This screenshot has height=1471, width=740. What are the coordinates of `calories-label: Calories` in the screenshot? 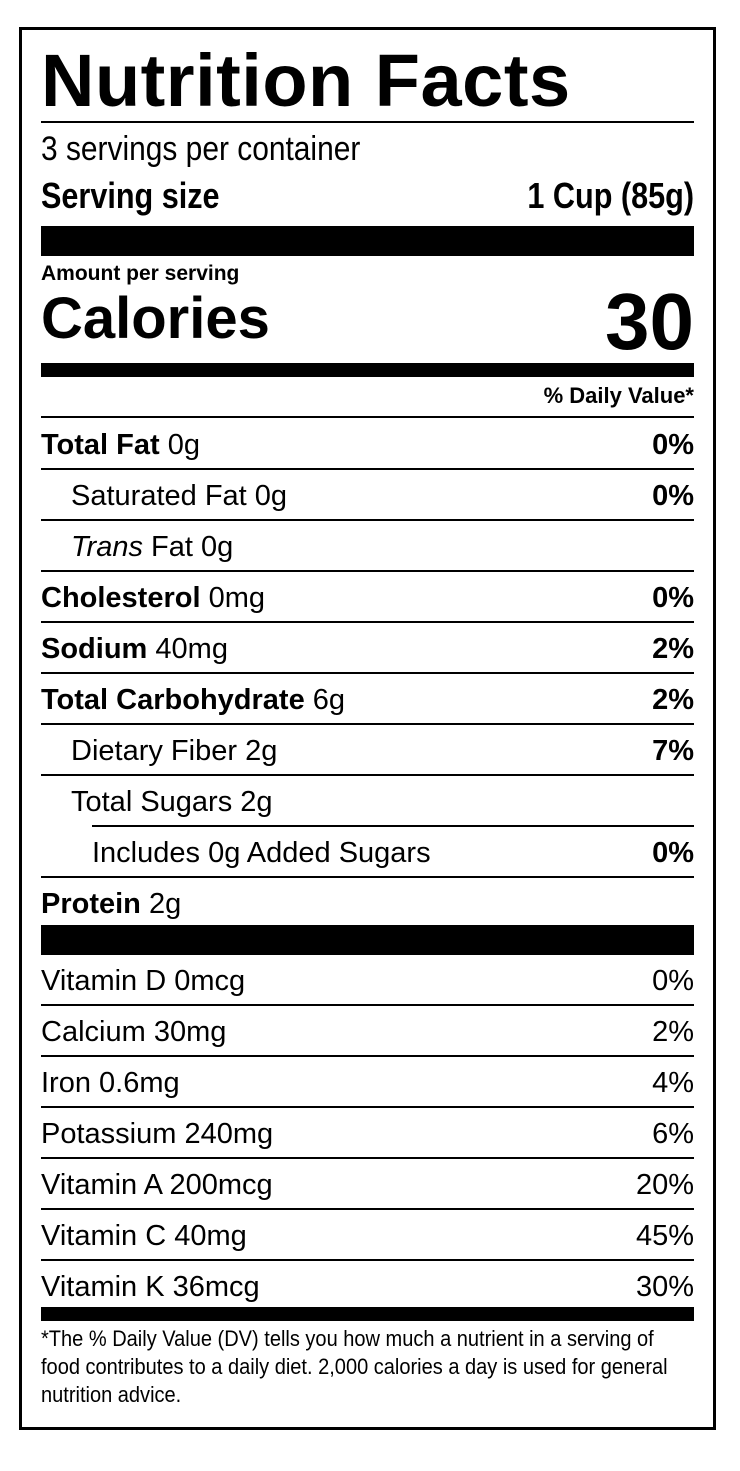 It's located at (155, 318).